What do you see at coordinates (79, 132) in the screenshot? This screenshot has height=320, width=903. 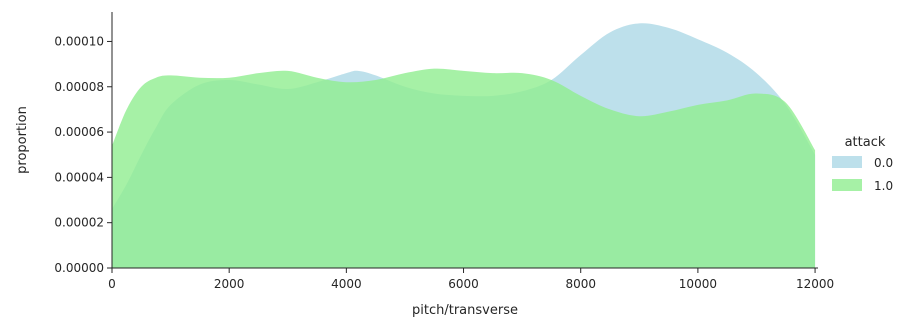 I see `y-tick-label: 0.00006` at bounding box center [79, 132].